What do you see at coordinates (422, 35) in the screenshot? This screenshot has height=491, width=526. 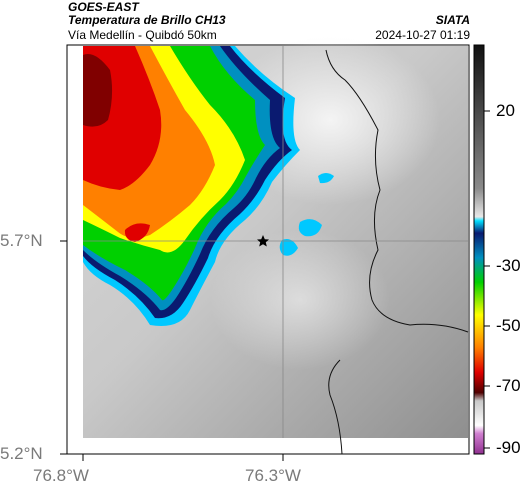 I see `timestamp: 2024-10-27 01:19` at bounding box center [422, 35].